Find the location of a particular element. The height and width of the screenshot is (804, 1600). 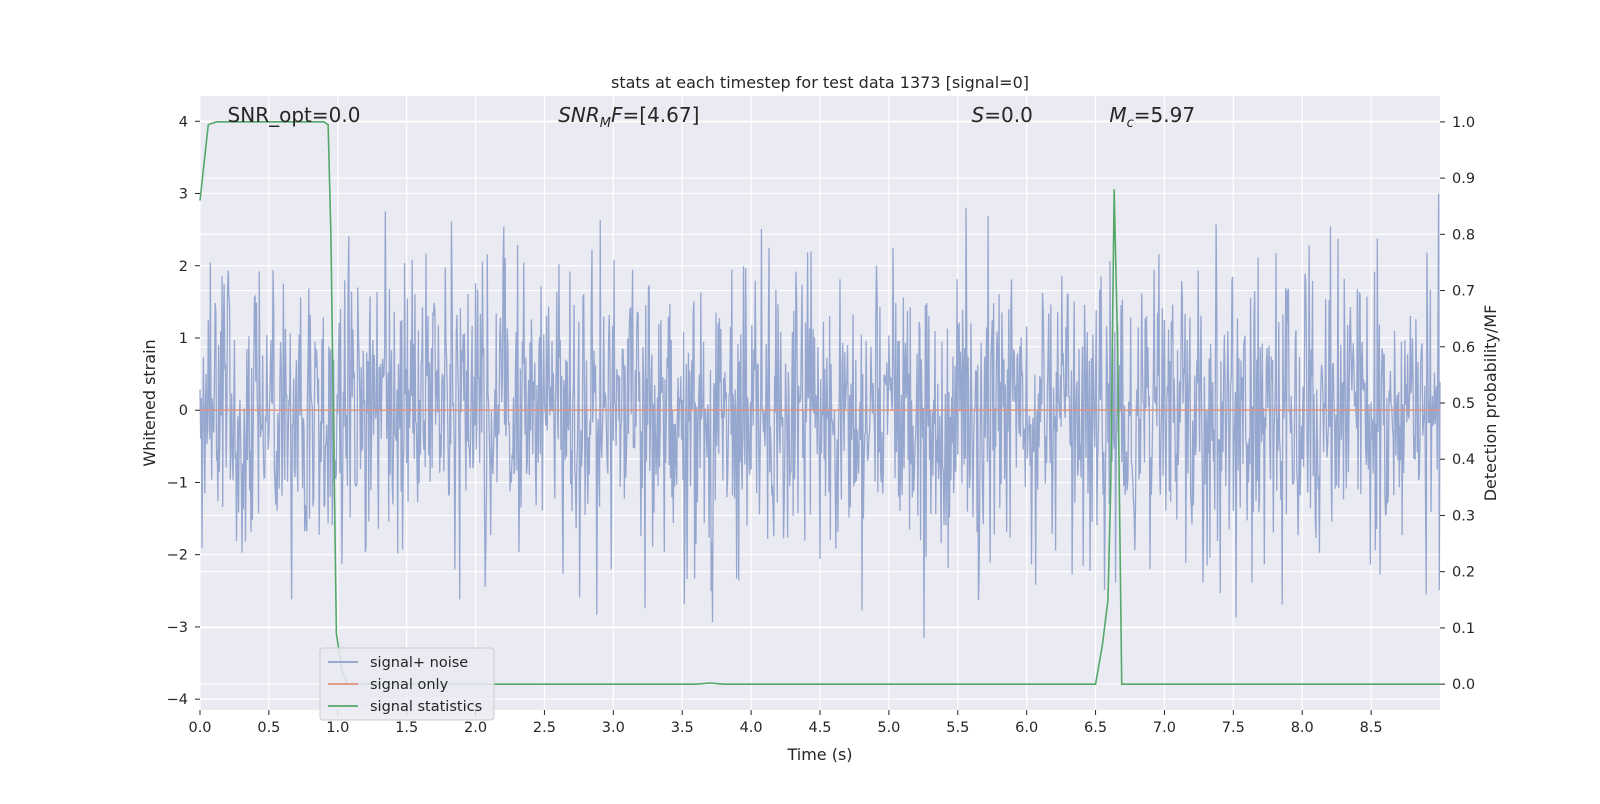

annotation-text: Mc=5.97 is located at coordinates (1152, 117).